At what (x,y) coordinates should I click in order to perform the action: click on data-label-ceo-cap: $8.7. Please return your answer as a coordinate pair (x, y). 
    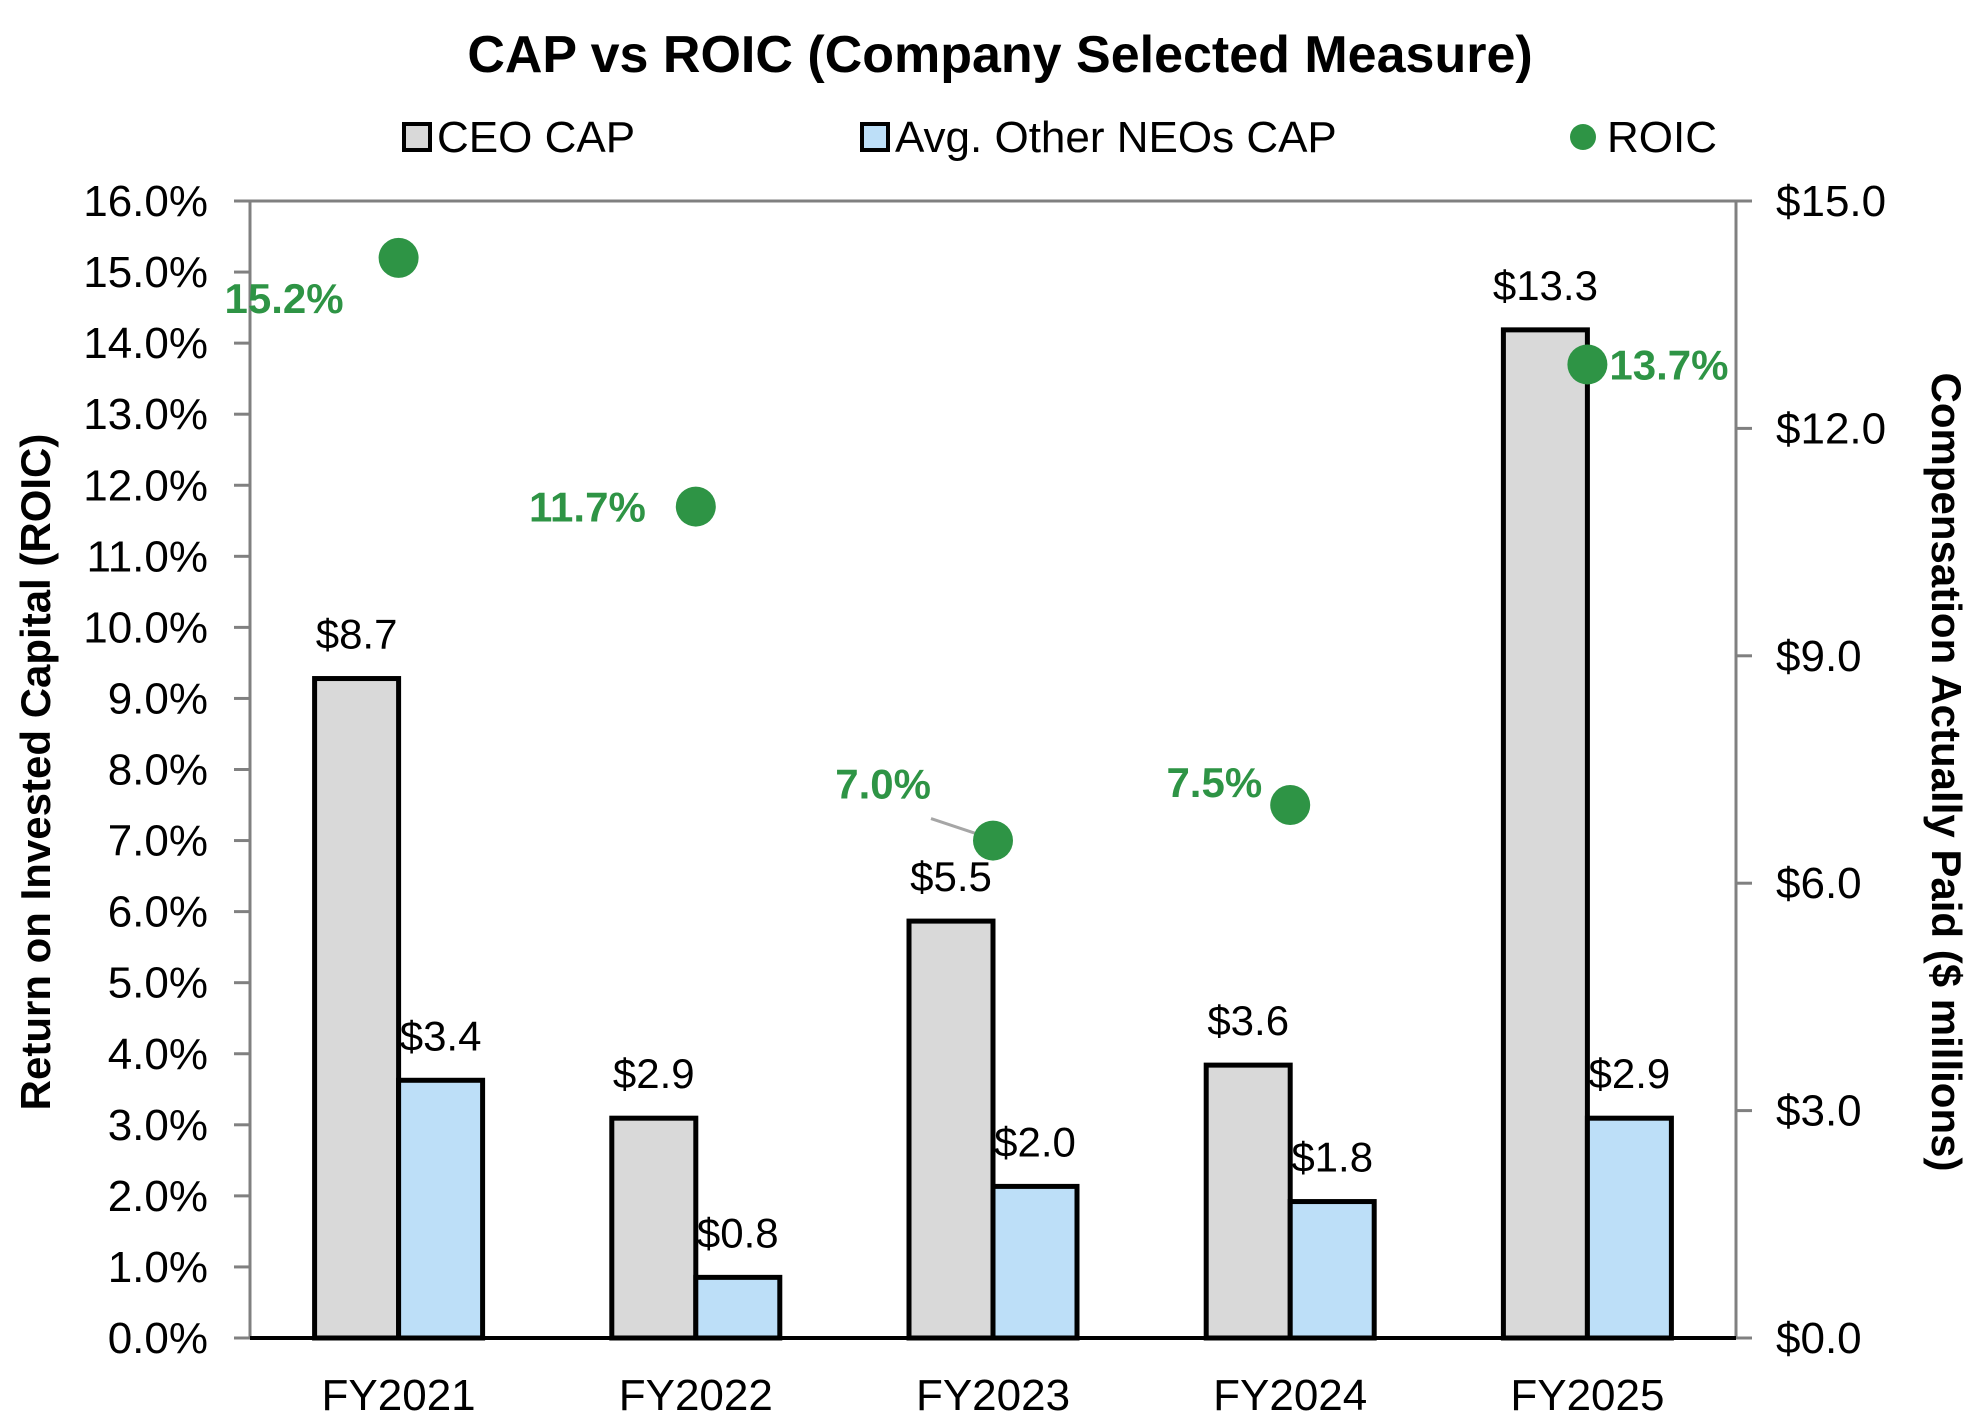
    Looking at the image, I should click on (357, 634).